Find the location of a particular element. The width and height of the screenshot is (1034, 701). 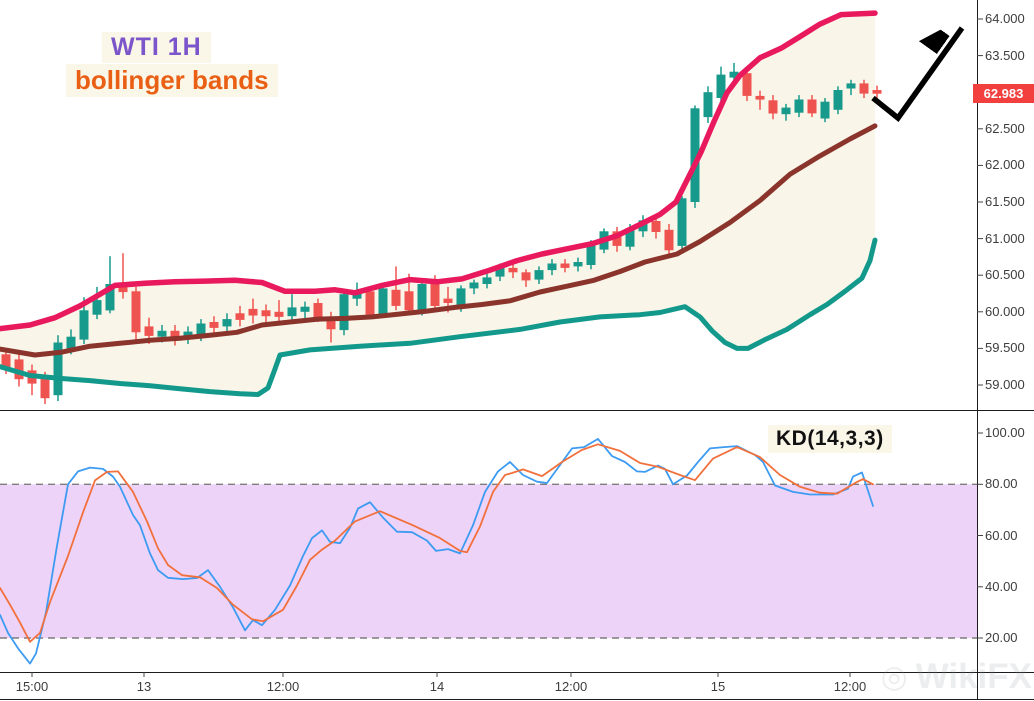

time-axis-label: 15 is located at coordinates (718, 686).